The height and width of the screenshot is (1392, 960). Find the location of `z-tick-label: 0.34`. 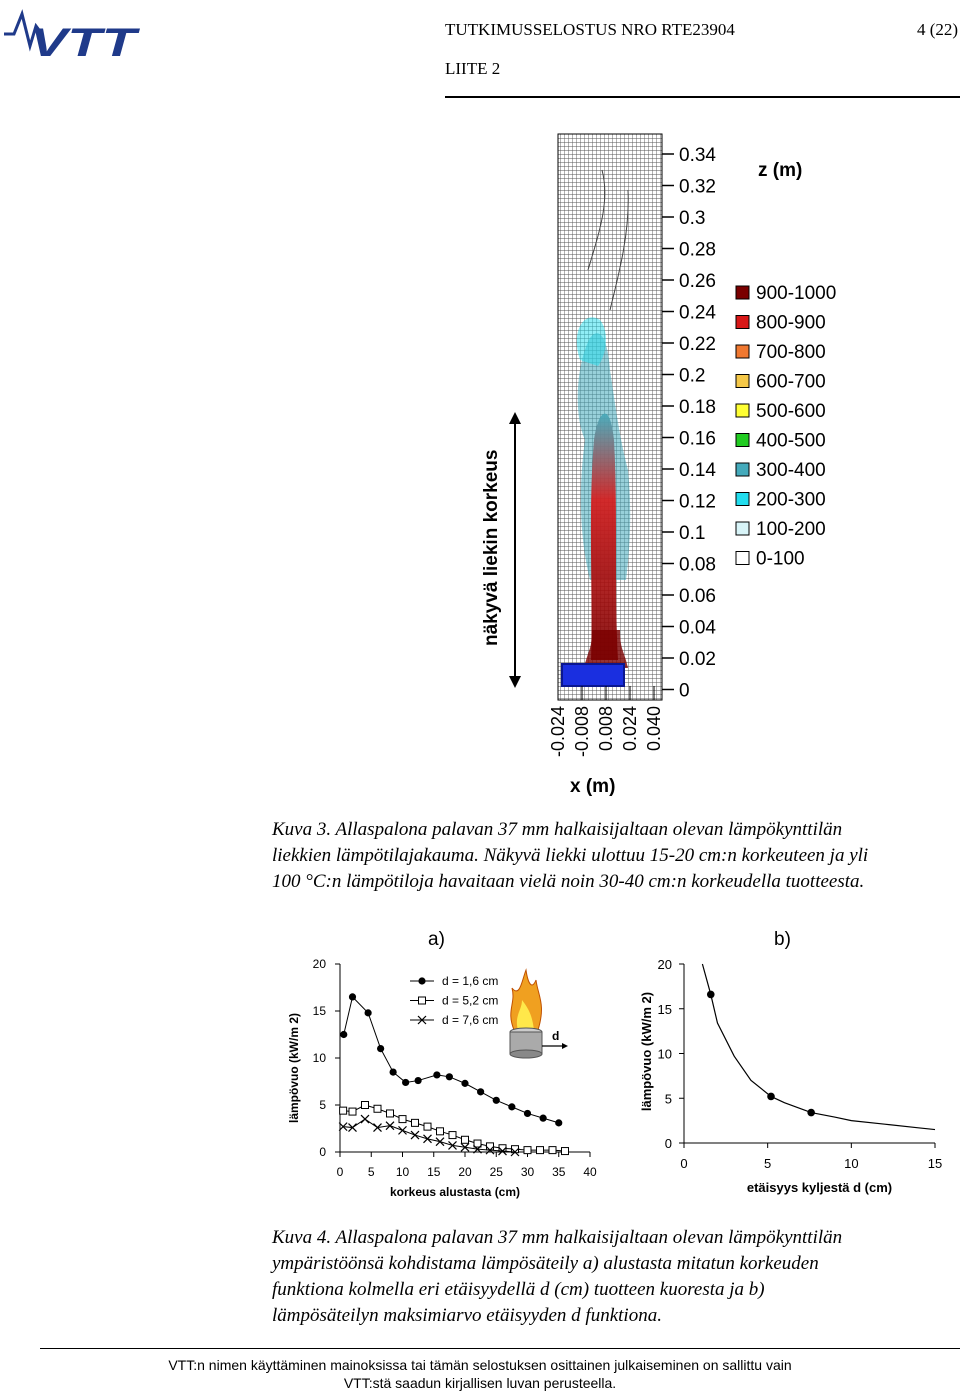

z-tick-label: 0.34 is located at coordinates (697, 155).